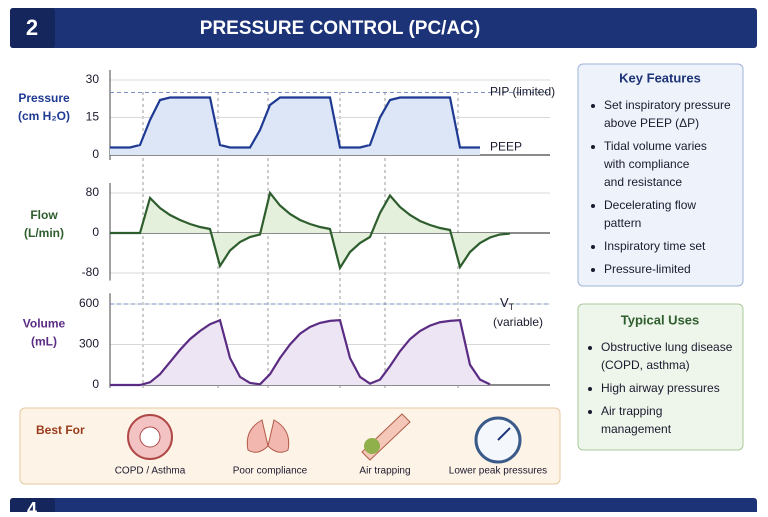 This screenshot has width=768, height=517. I want to click on next-header-bar, so click(383, 507).